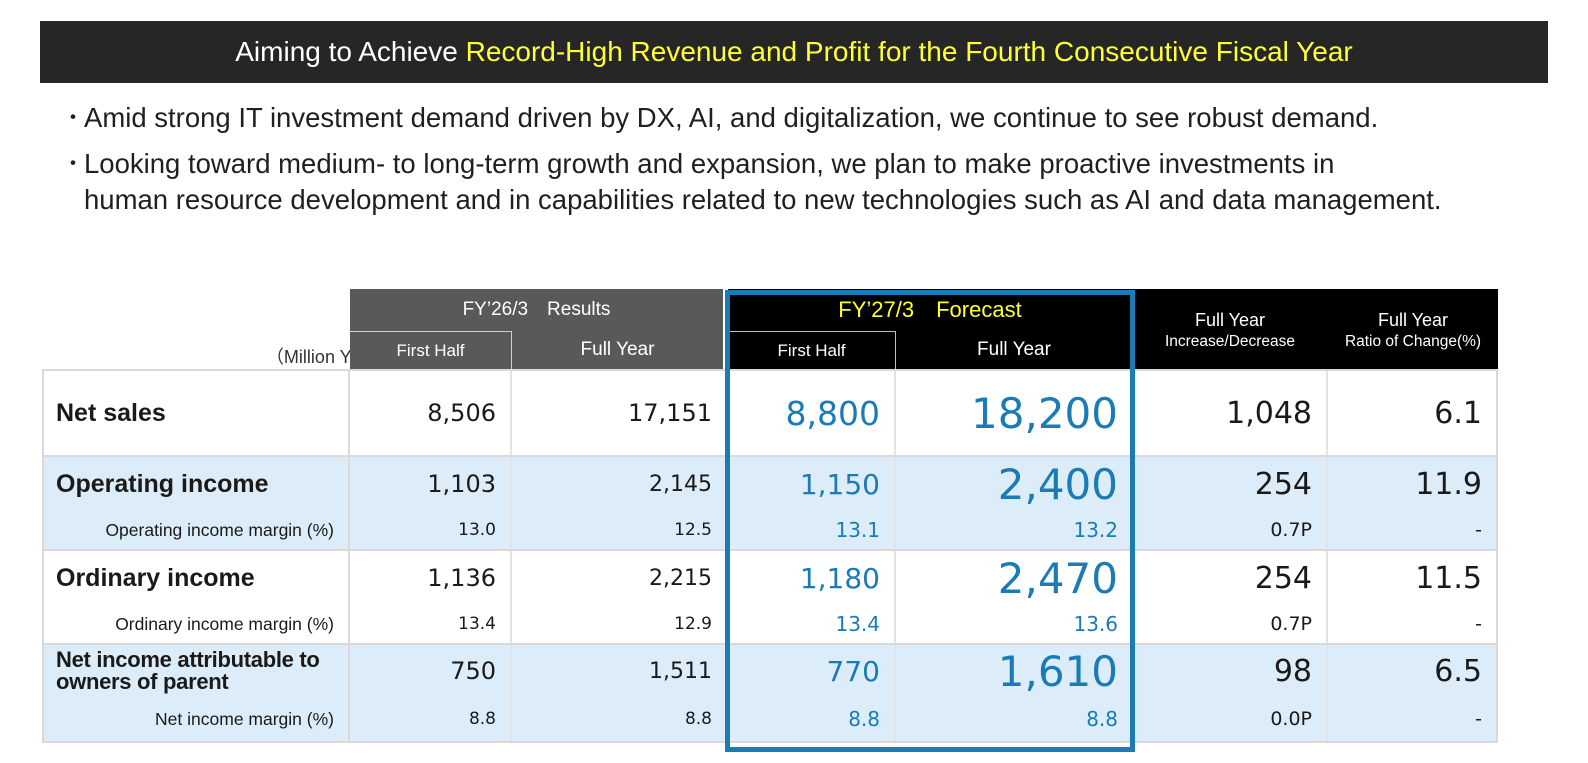 The height and width of the screenshot is (763, 1588). What do you see at coordinates (219, 529) in the screenshot?
I see `row-label-line: Operating income margin (%)` at bounding box center [219, 529].